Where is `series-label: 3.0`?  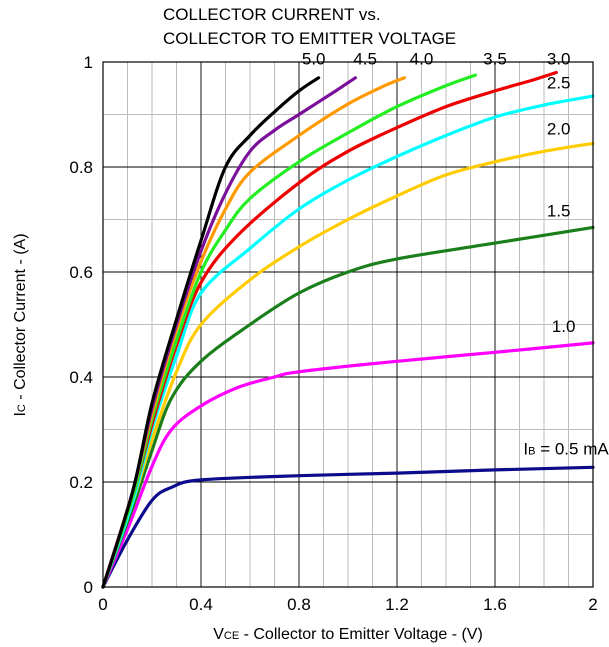
series-label: 3.0 is located at coordinates (559, 59).